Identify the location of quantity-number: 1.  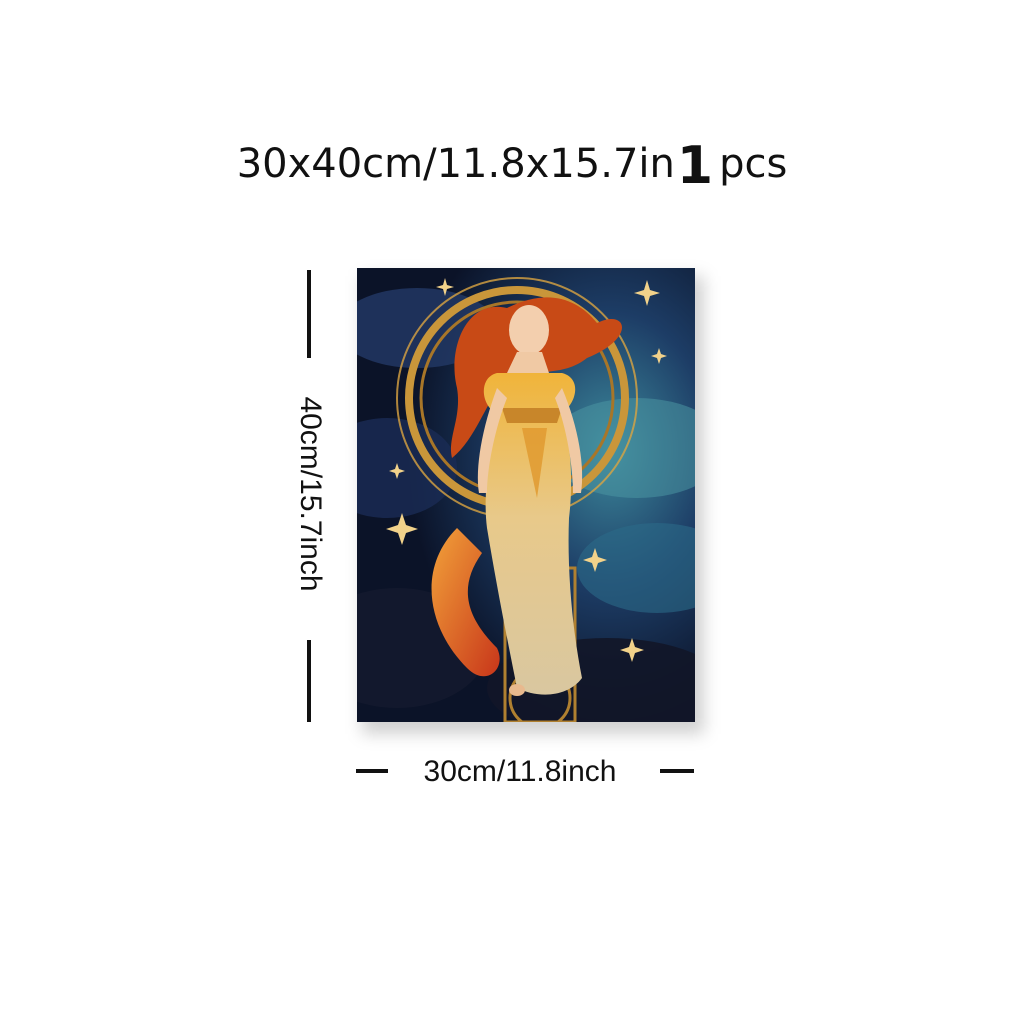
(695, 166).